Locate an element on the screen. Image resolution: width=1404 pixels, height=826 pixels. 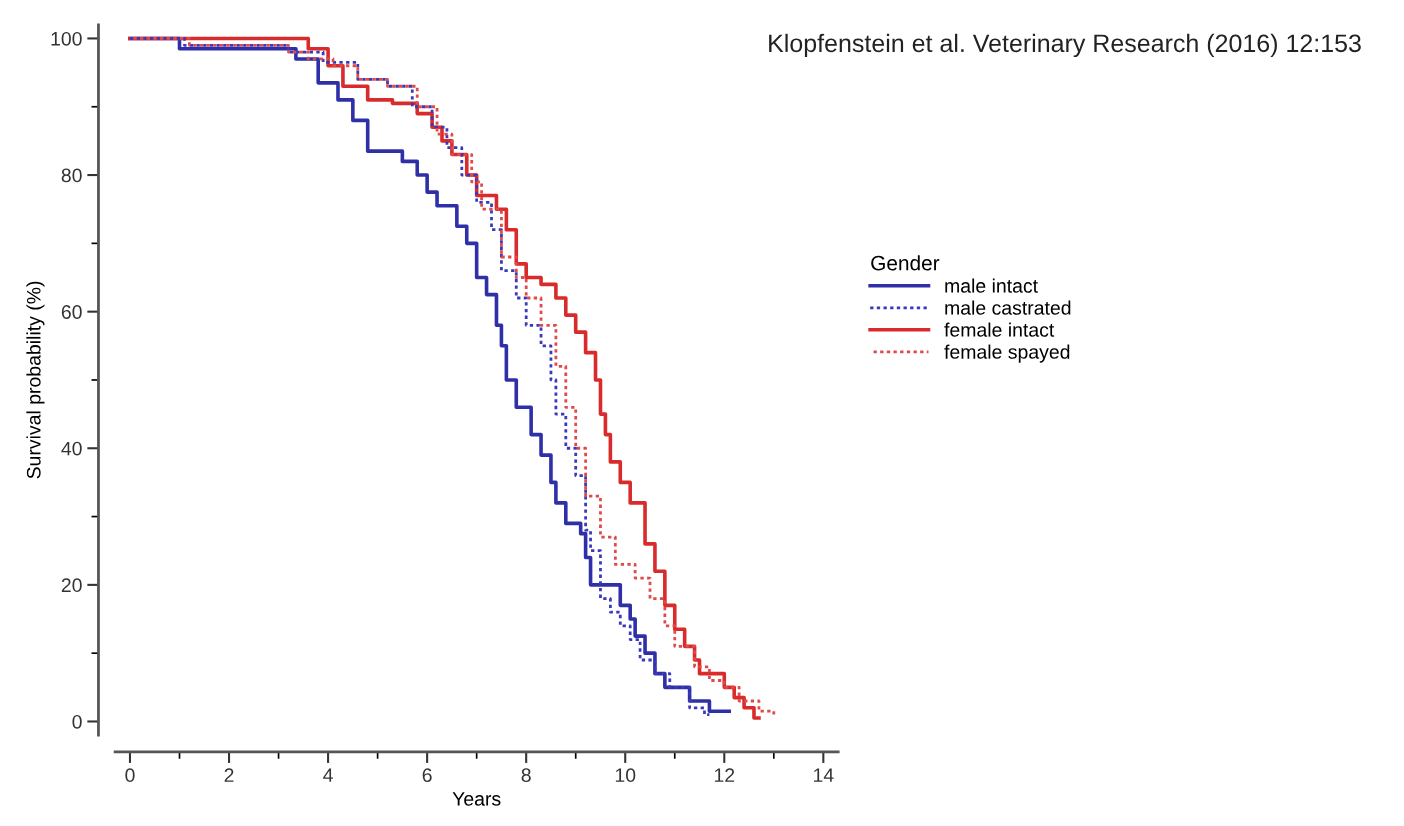
legend-label: male intact is located at coordinates (991, 285).